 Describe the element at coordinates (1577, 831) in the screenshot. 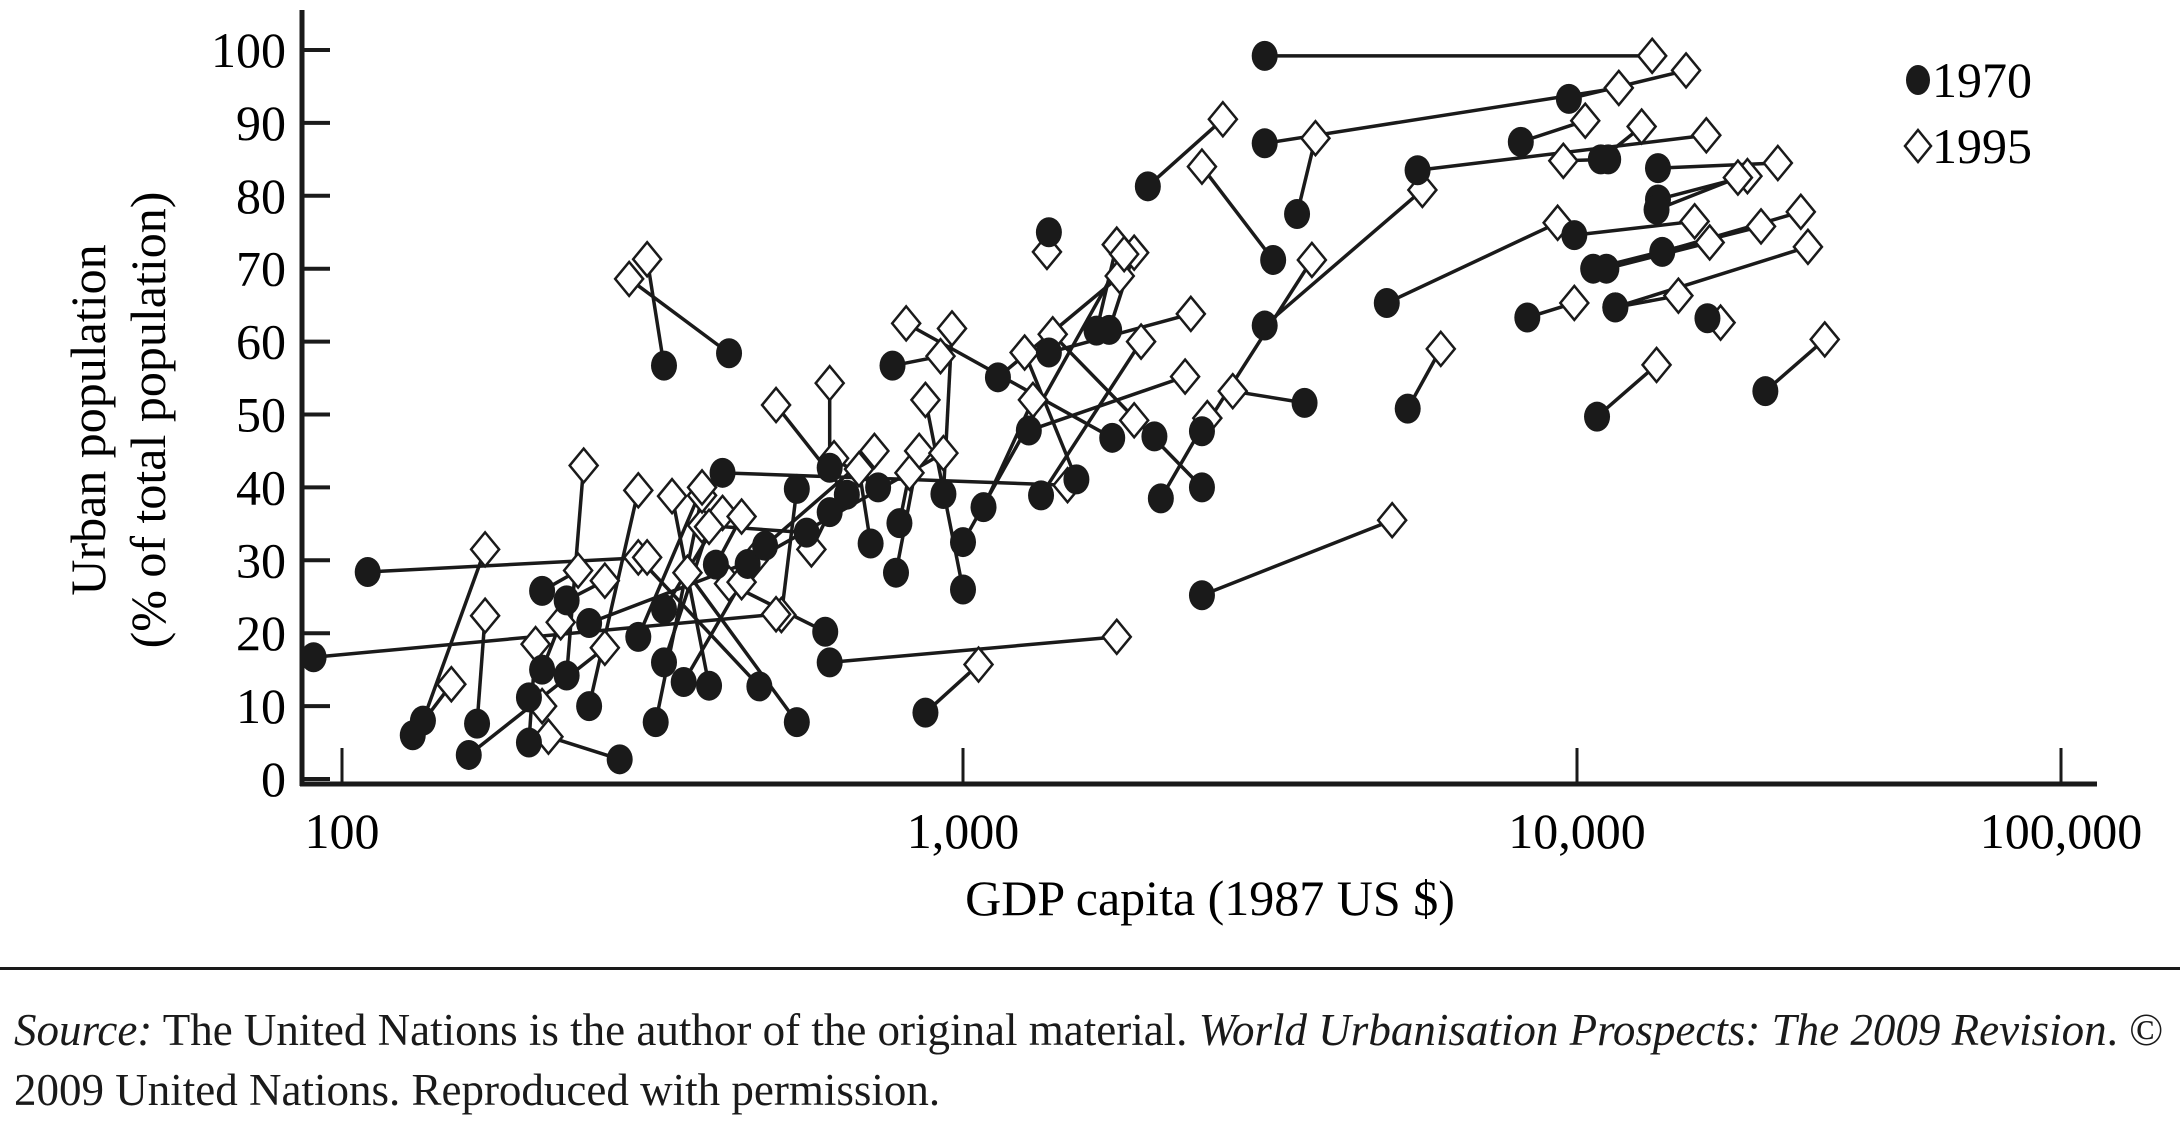

I see `x-tick-label: 10,000` at that location.